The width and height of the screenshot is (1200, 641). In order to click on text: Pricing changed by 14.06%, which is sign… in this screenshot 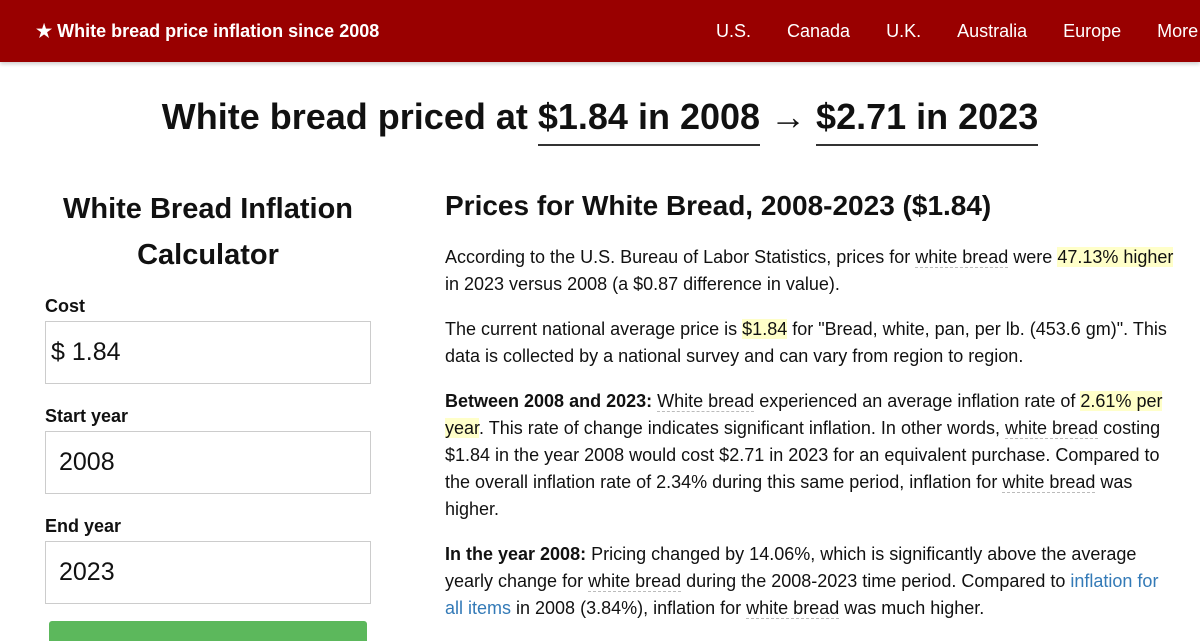, I will do `click(791, 567)`.